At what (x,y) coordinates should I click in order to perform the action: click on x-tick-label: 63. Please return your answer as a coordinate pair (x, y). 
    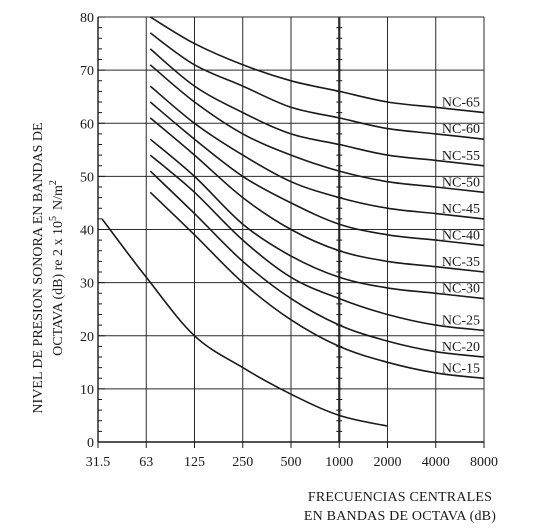
    Looking at the image, I should click on (146, 462).